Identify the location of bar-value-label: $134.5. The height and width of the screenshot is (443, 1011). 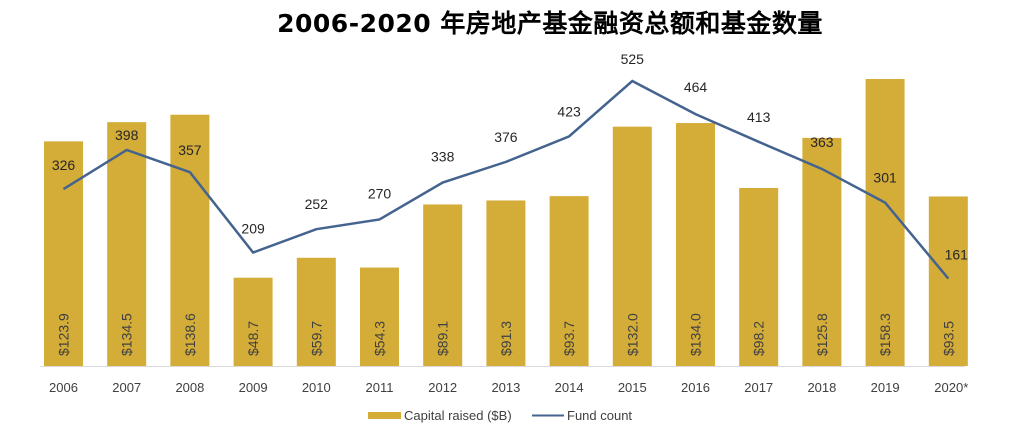
(127, 334).